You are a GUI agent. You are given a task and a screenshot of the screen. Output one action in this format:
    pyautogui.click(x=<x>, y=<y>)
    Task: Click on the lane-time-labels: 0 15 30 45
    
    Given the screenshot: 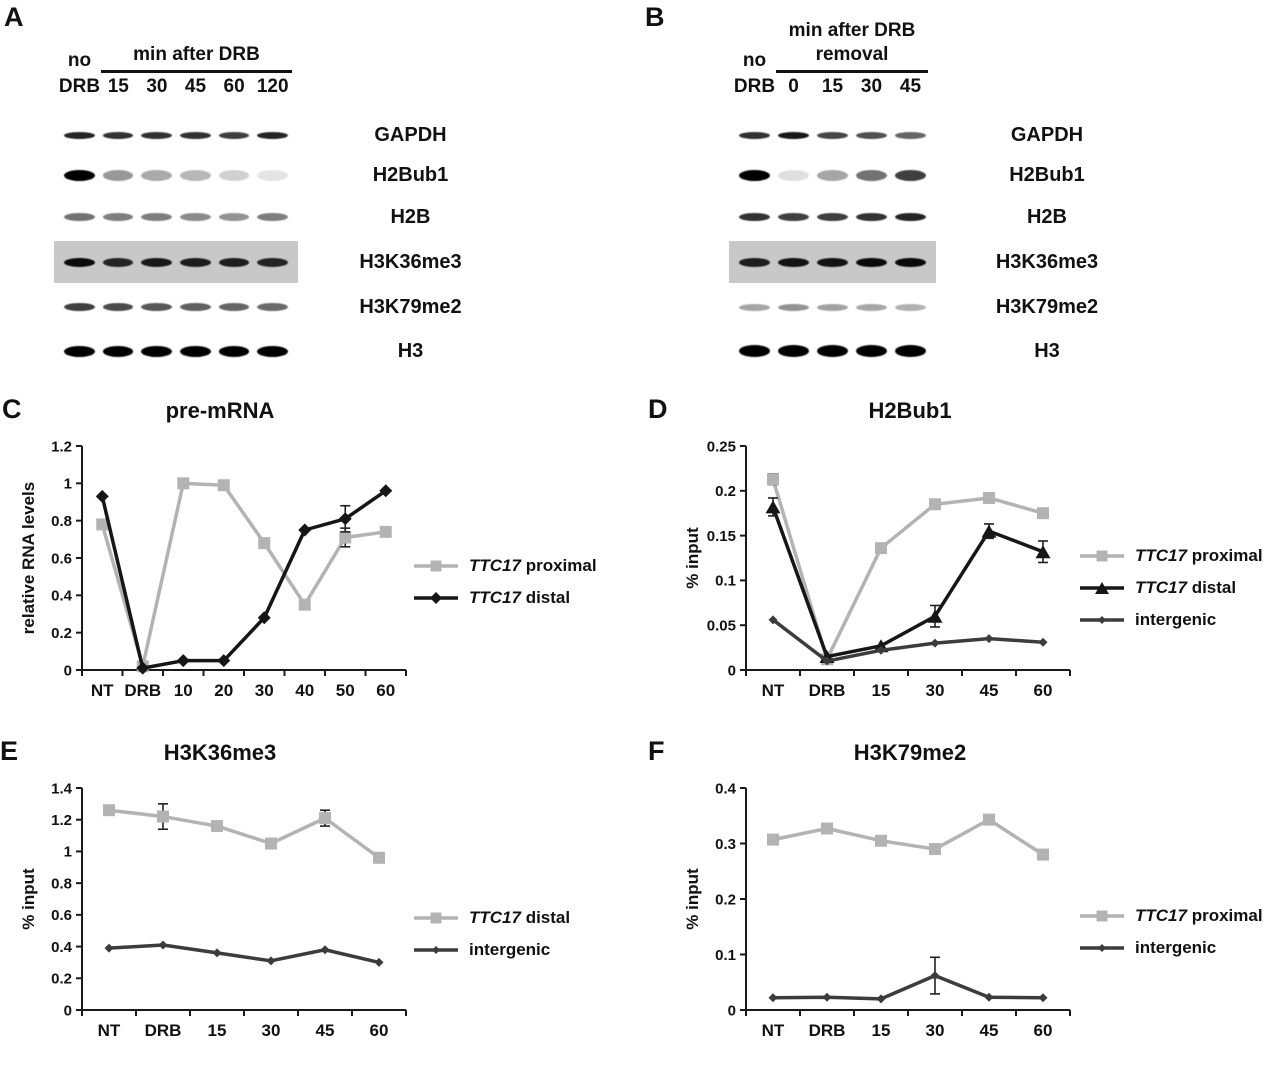 What is the action you would take?
    pyautogui.click(x=852, y=87)
    